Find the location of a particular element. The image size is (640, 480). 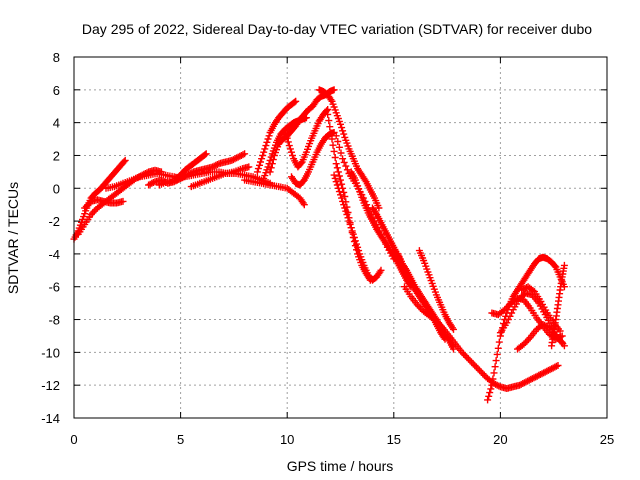

y-tick-label: 6 is located at coordinates (56, 90).